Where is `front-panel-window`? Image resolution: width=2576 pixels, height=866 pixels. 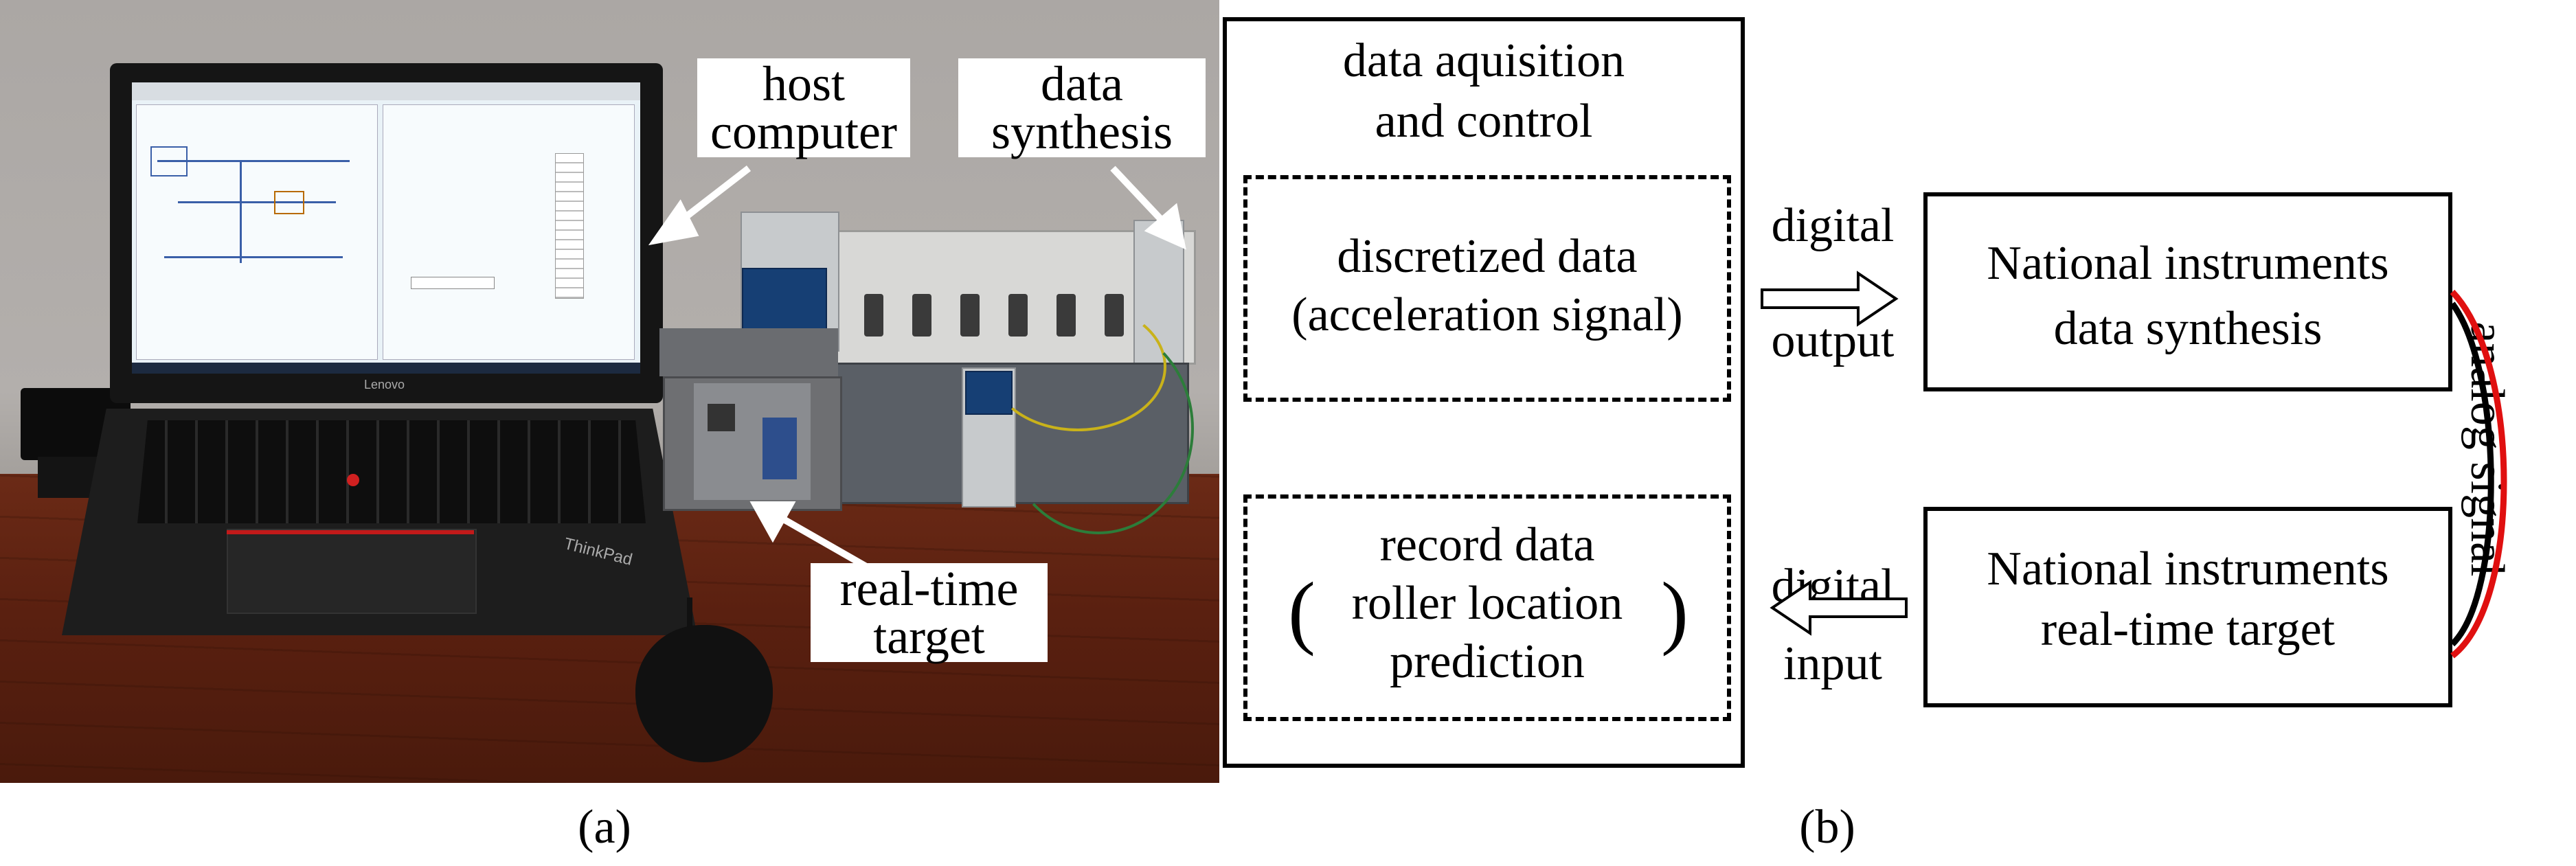
front-panel-window is located at coordinates (509, 232).